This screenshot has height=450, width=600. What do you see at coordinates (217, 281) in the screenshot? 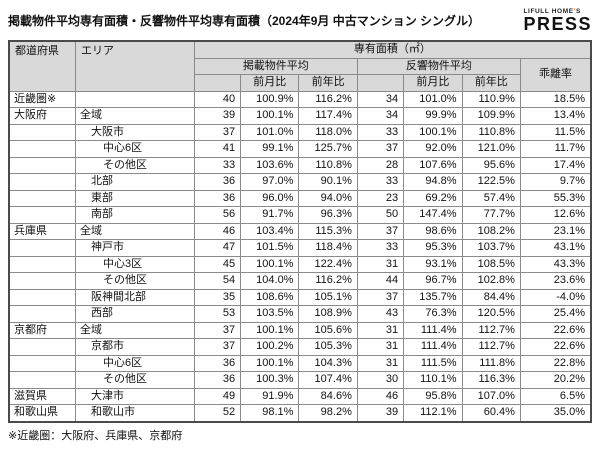
I see `listed-value-cell: 54` at bounding box center [217, 281].